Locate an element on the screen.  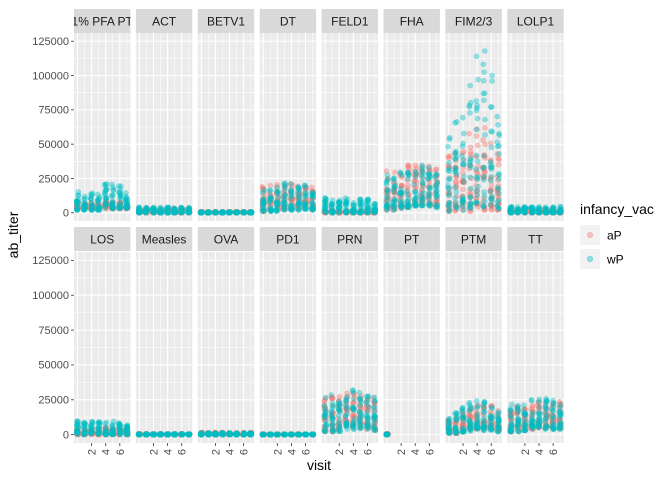
facet-label: FIM2/3 is located at coordinates (474, 22).